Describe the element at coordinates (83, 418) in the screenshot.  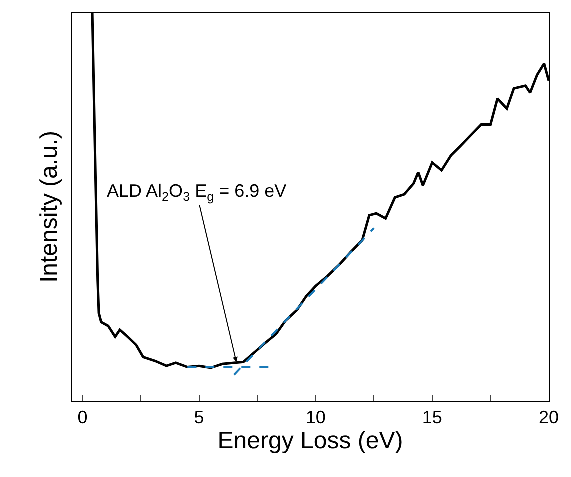
I see `x-tick-label: 0` at that location.